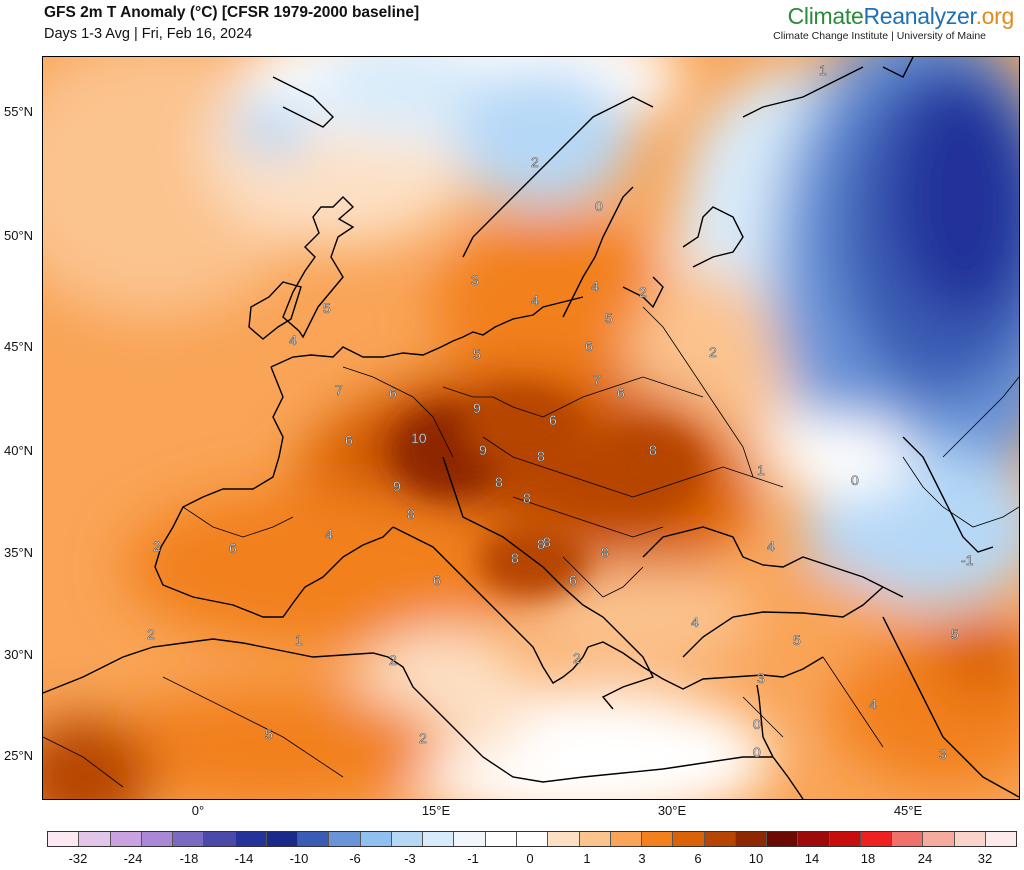 The height and width of the screenshot is (870, 1024). Describe the element at coordinates (473, 858) in the screenshot. I see `colorbar-label: -1` at that location.